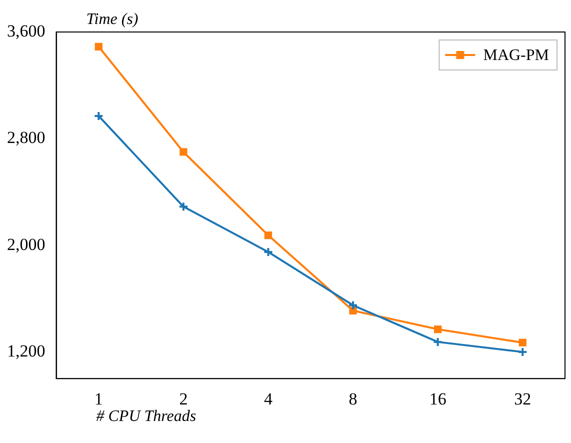 This screenshot has height=443, width=571. Describe the element at coordinates (268, 398) in the screenshot. I see `x-tick-label: 4` at that location.